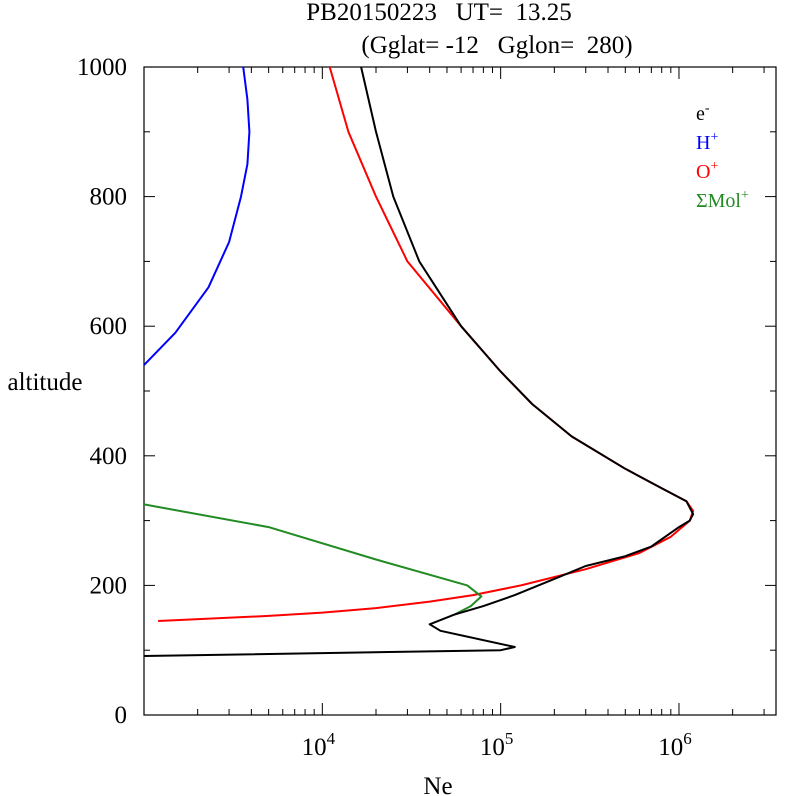 The height and width of the screenshot is (796, 792). I want to click on y-tick-label: 1000, so click(102, 67).